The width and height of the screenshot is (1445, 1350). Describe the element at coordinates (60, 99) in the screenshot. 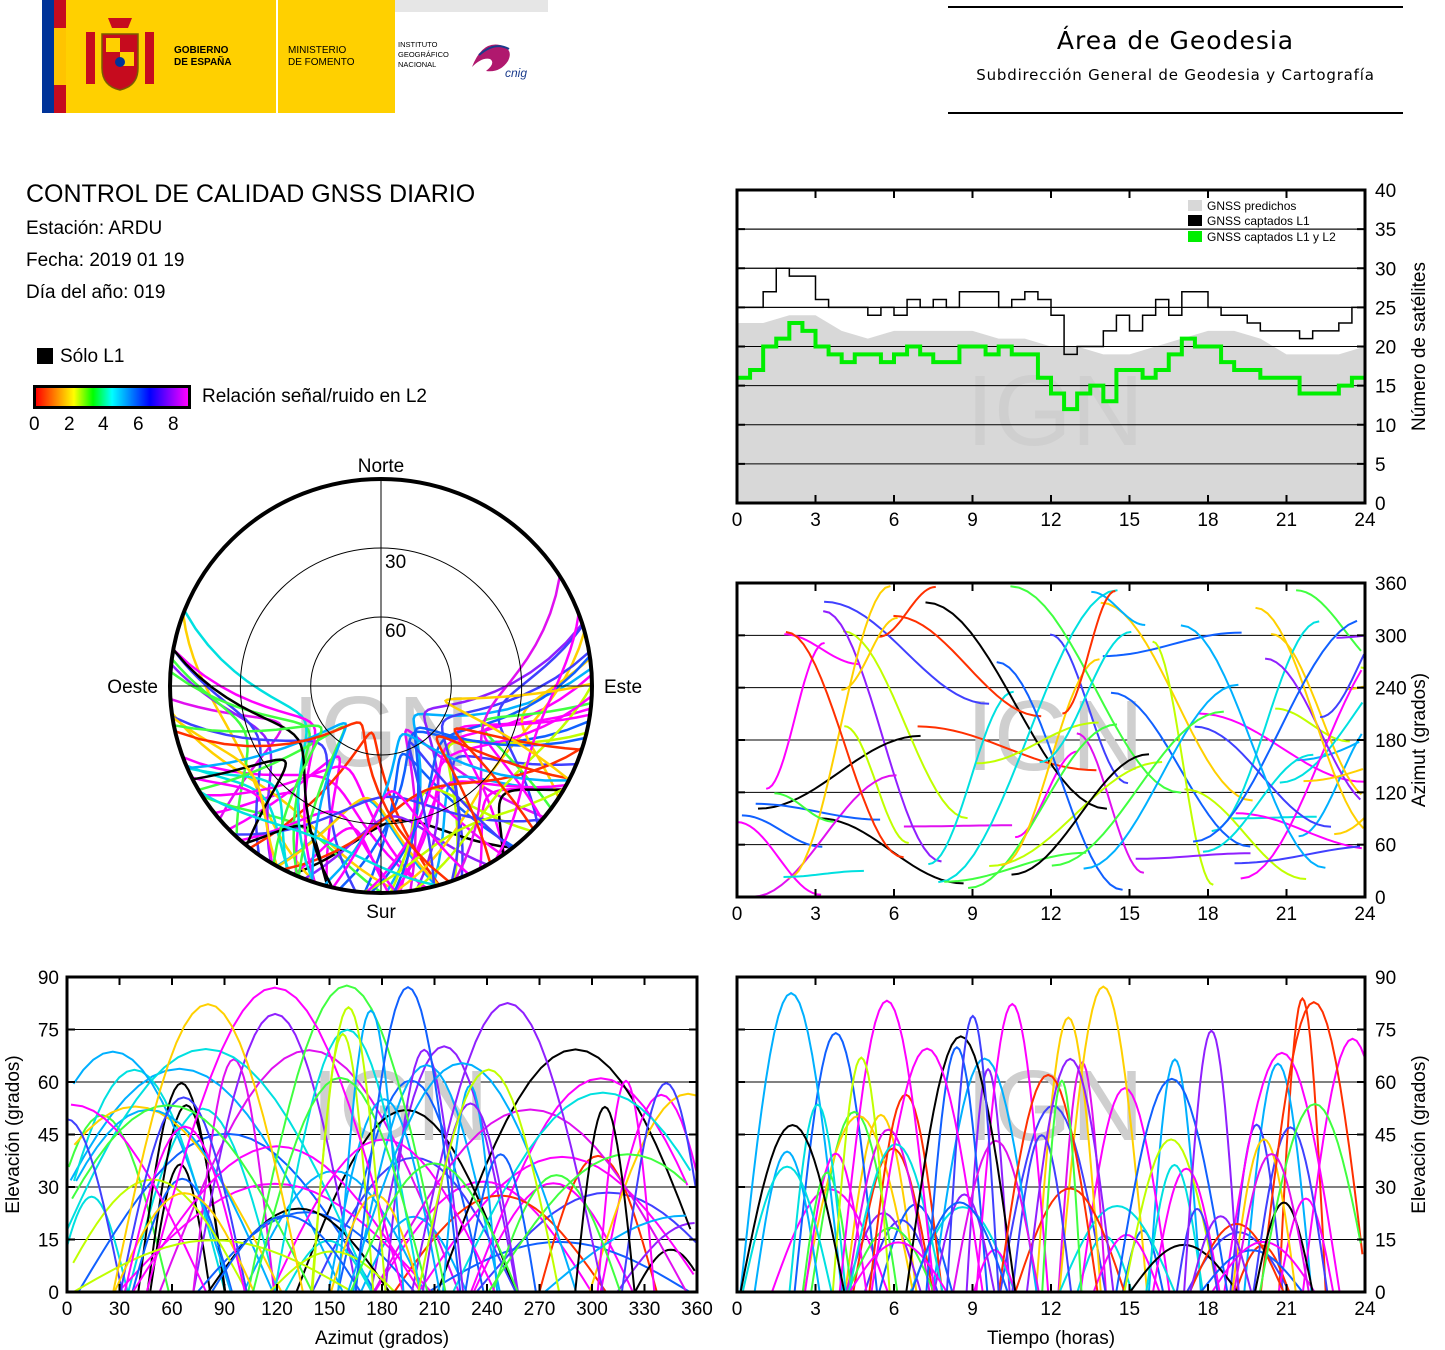

I see `spain-flag-red-bottom` at that location.